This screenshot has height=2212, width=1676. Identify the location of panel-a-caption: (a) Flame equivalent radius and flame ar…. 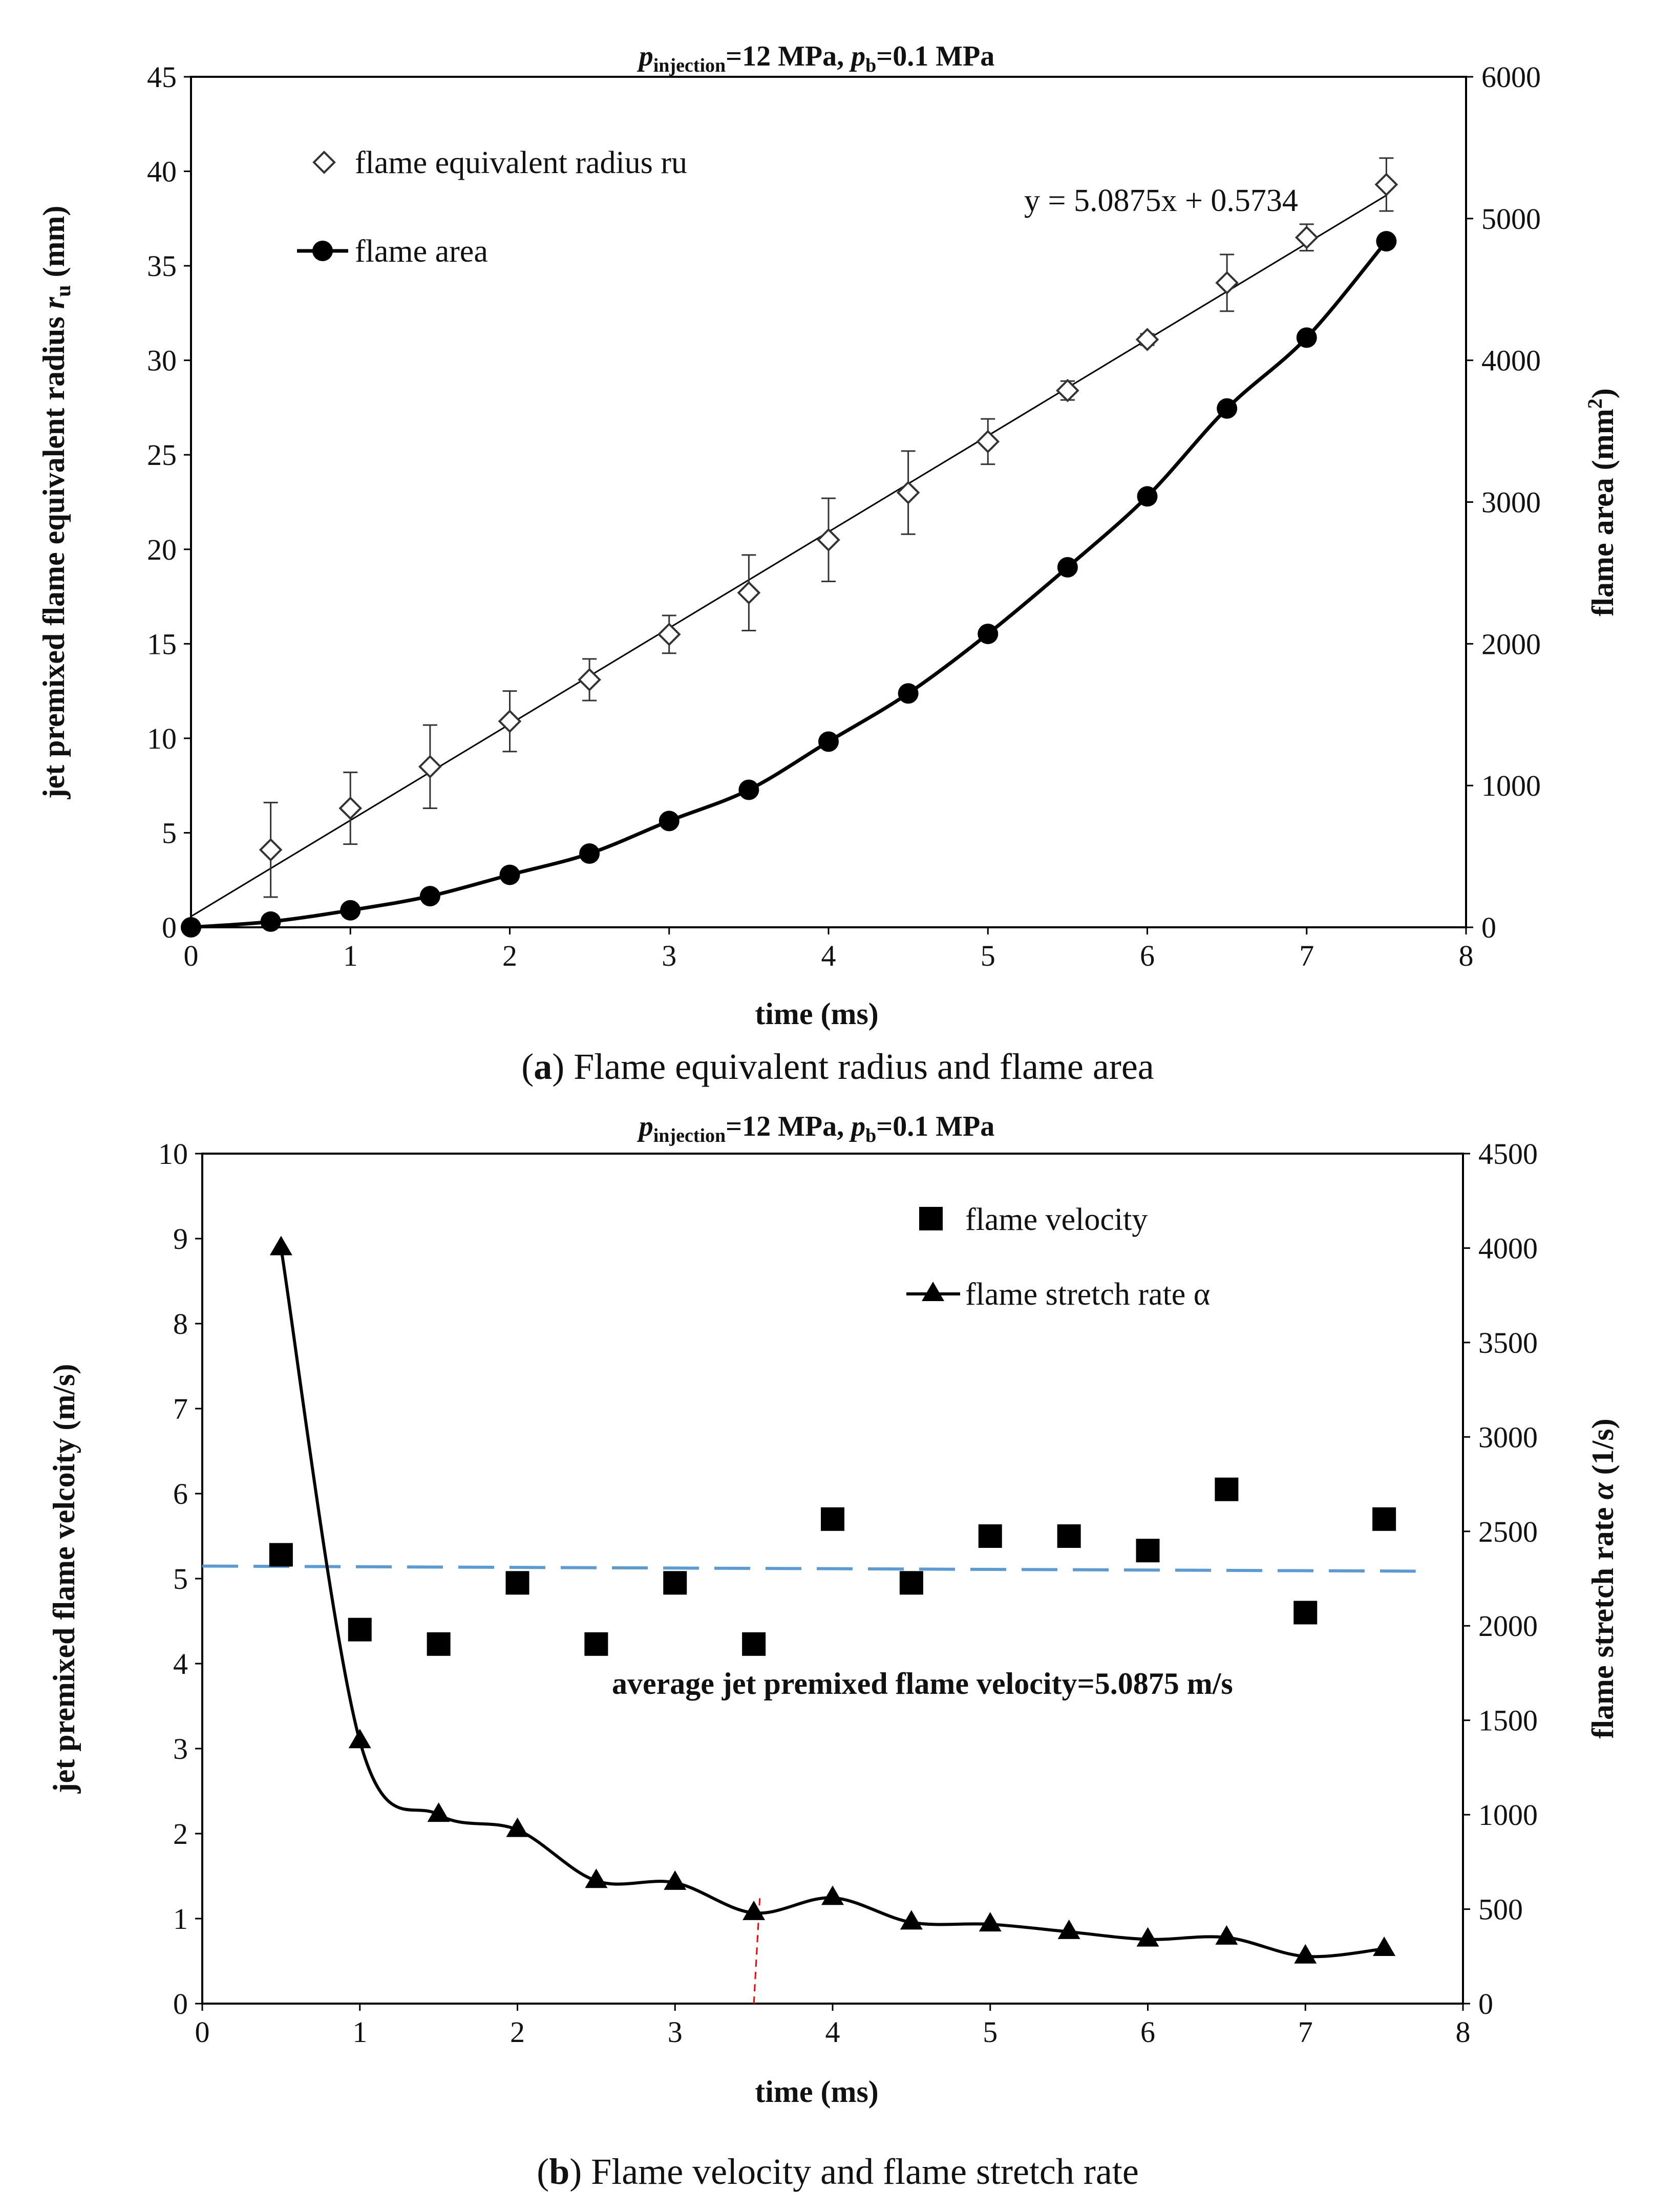
(837, 1067).